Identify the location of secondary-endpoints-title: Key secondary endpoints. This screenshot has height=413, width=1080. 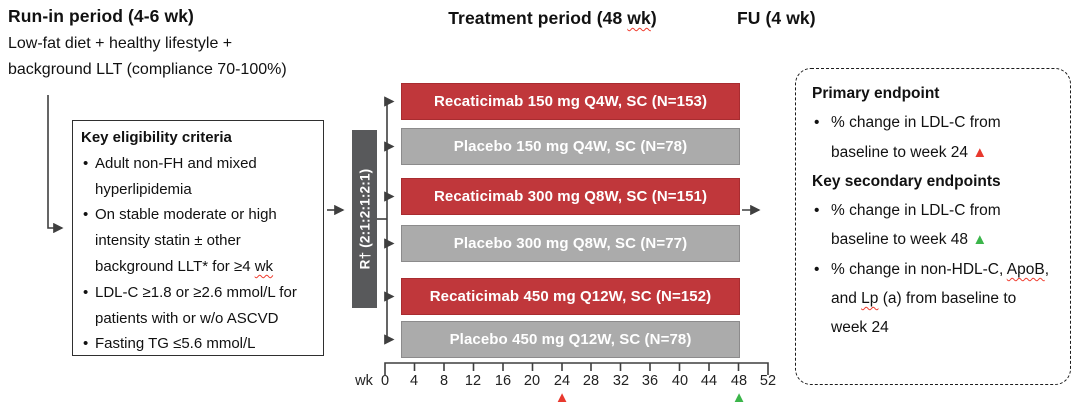
(906, 181).